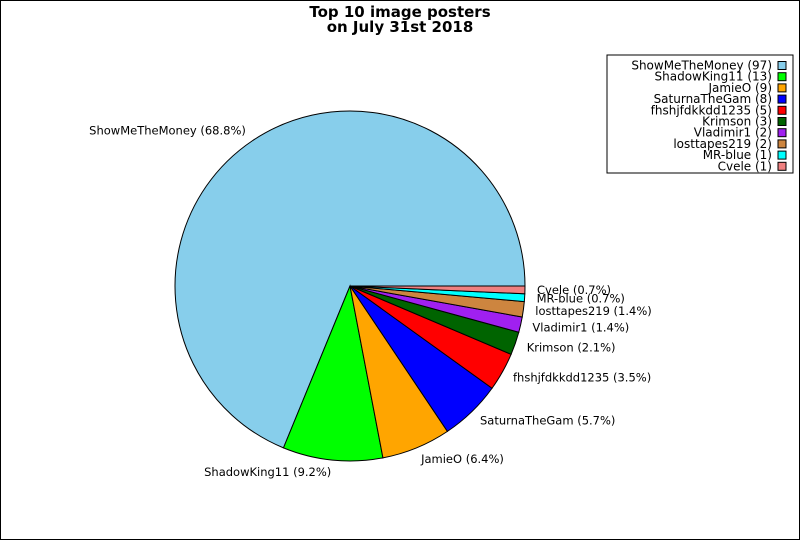 The height and width of the screenshot is (540, 800). I want to click on slice-label-losttapes219: losttapes219 (1.4%), so click(593, 311).